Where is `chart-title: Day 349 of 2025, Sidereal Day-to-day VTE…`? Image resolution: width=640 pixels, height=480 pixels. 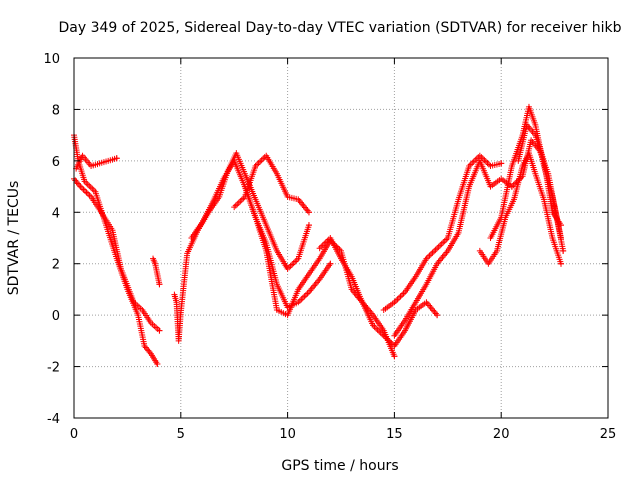
chart-title: Day 349 of 2025, Sidereal Day-to-day VTE… is located at coordinates (340, 28).